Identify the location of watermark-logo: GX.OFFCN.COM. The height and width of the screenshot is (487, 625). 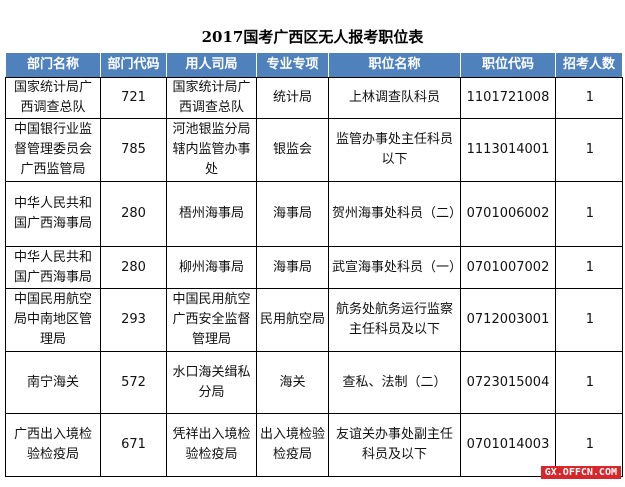
(580, 472).